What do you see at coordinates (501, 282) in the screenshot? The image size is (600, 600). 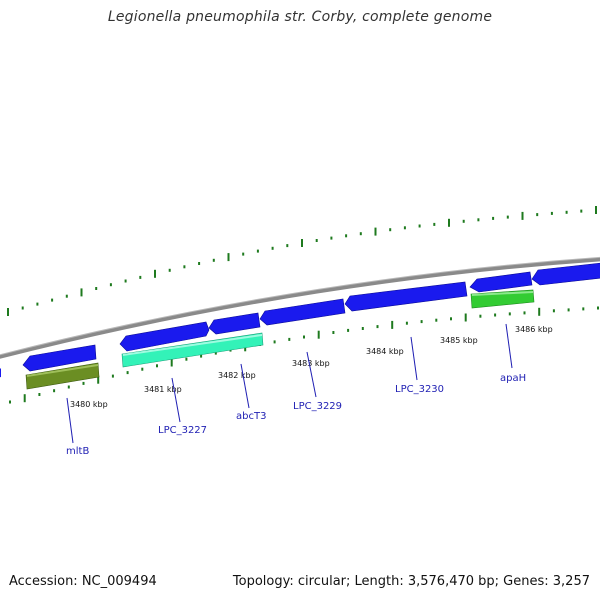 I see `gene-feature-apah` at bounding box center [501, 282].